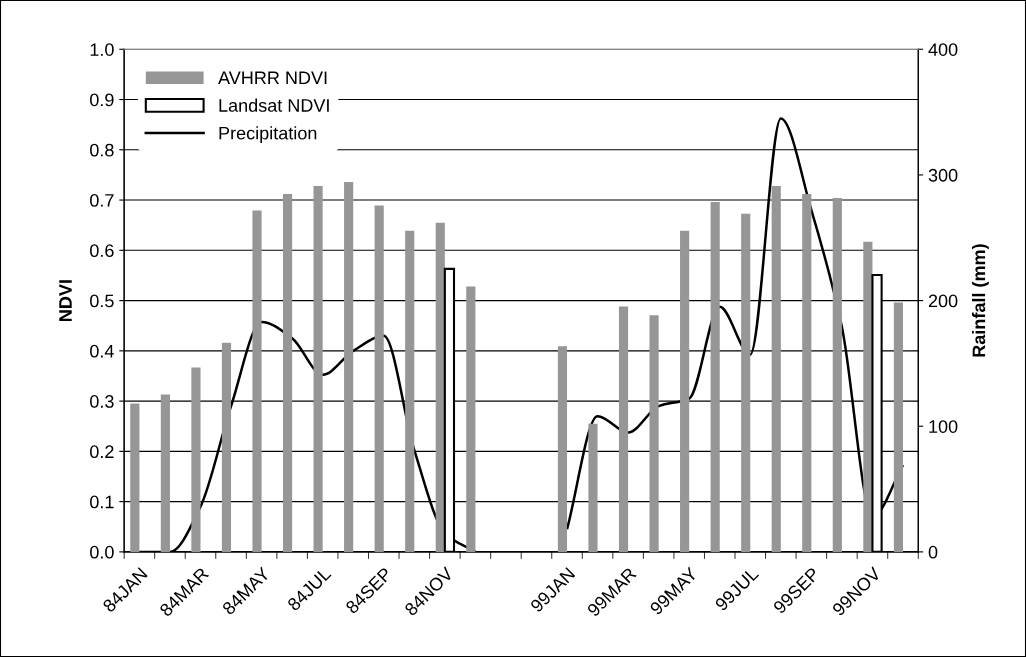 The height and width of the screenshot is (657, 1026). Describe the element at coordinates (102, 502) in the screenshot. I see `y-tick-label: 0.1` at that location.